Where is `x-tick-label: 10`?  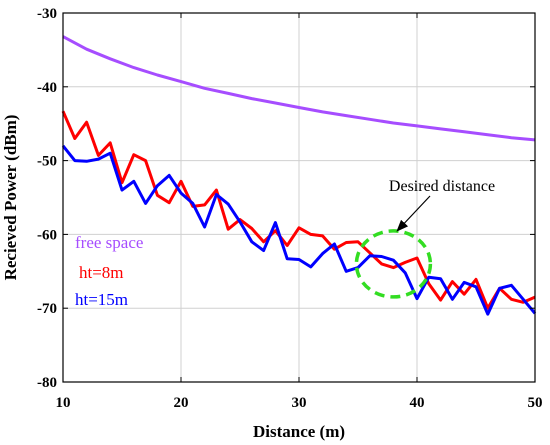 x-tick-label: 10 is located at coordinates (63, 403).